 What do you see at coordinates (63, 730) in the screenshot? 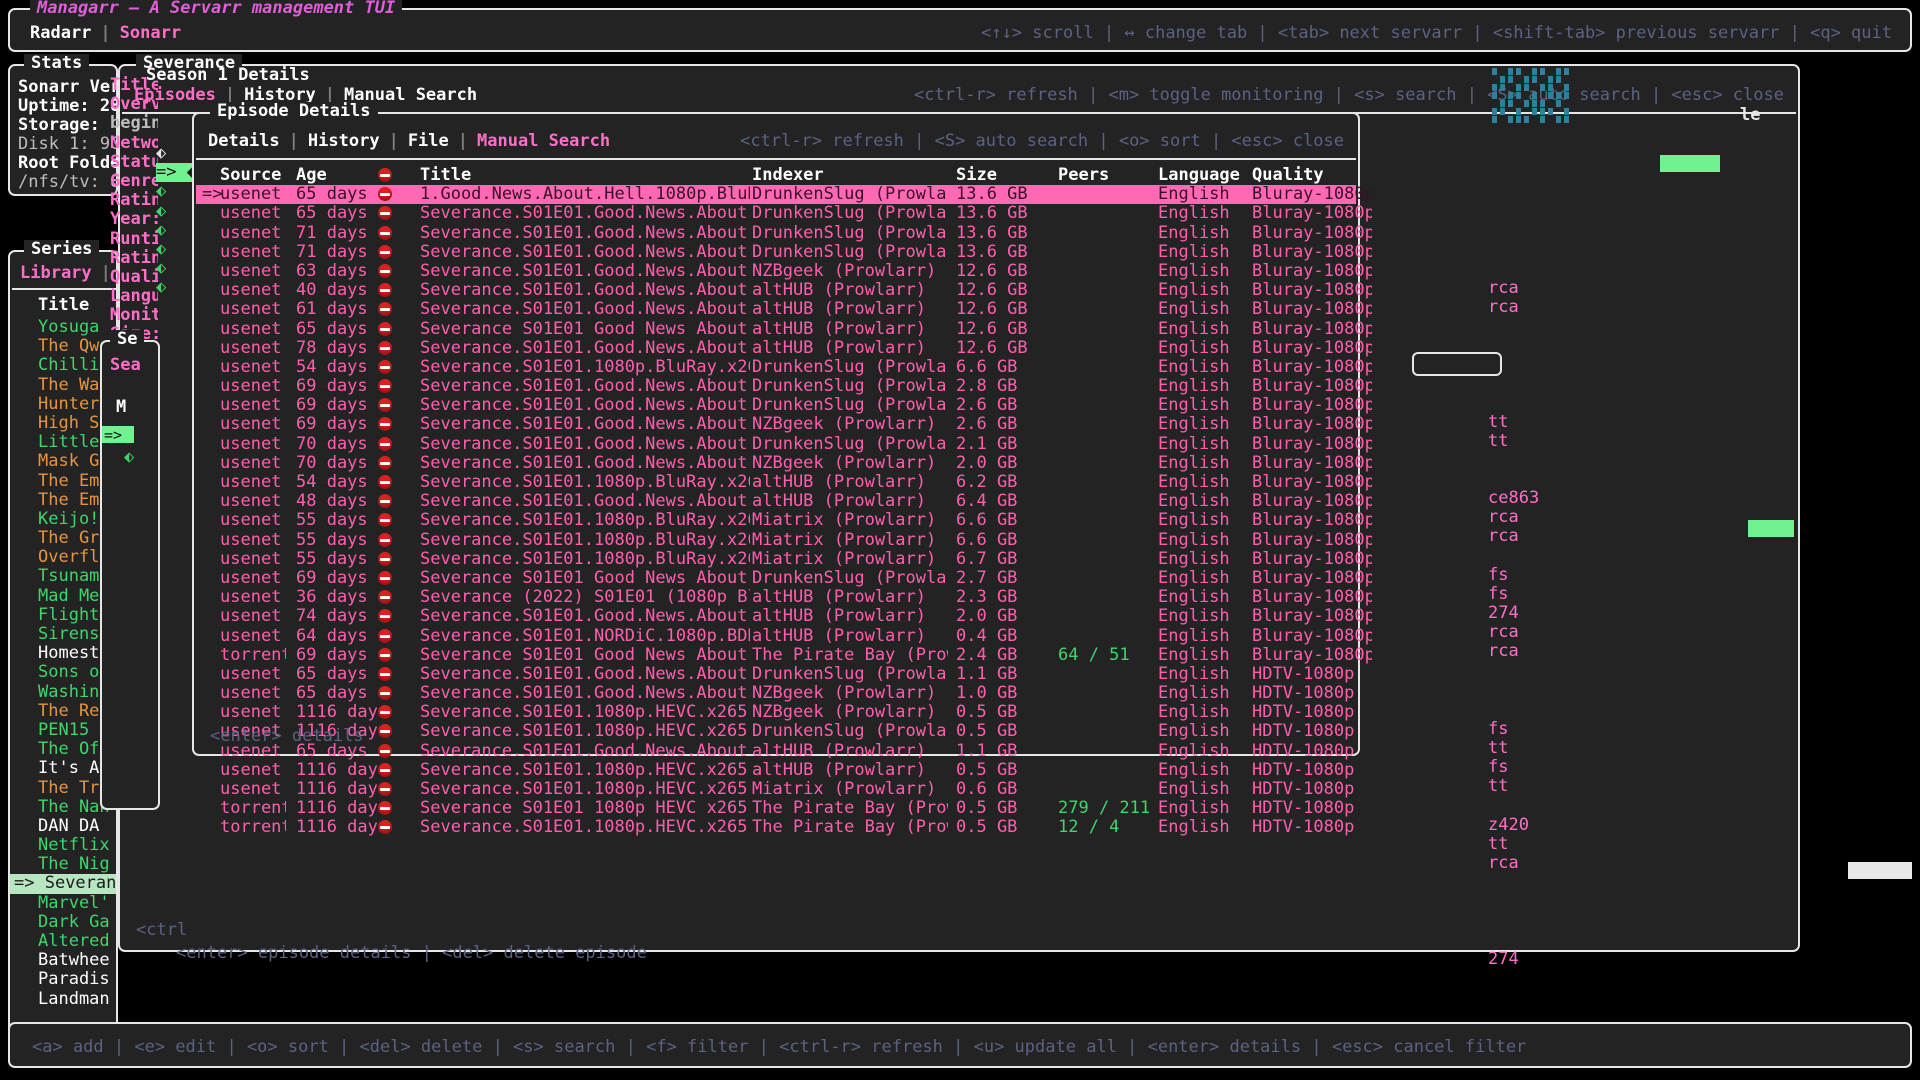
I see `series-list-item: PEN15` at bounding box center [63, 730].